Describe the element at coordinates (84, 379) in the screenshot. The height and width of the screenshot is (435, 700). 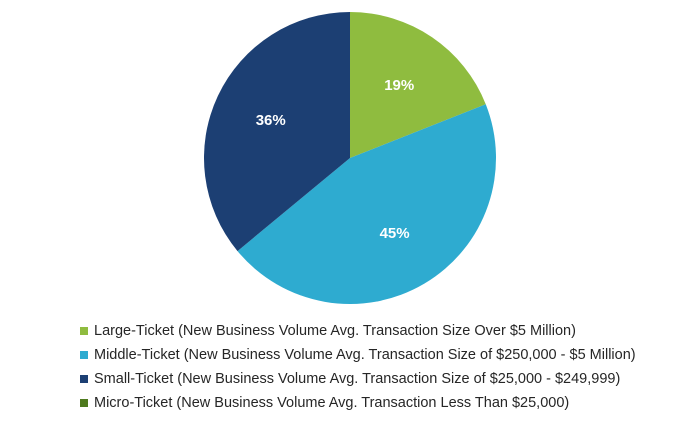
I see `legend-swatch-small-ticket` at that location.